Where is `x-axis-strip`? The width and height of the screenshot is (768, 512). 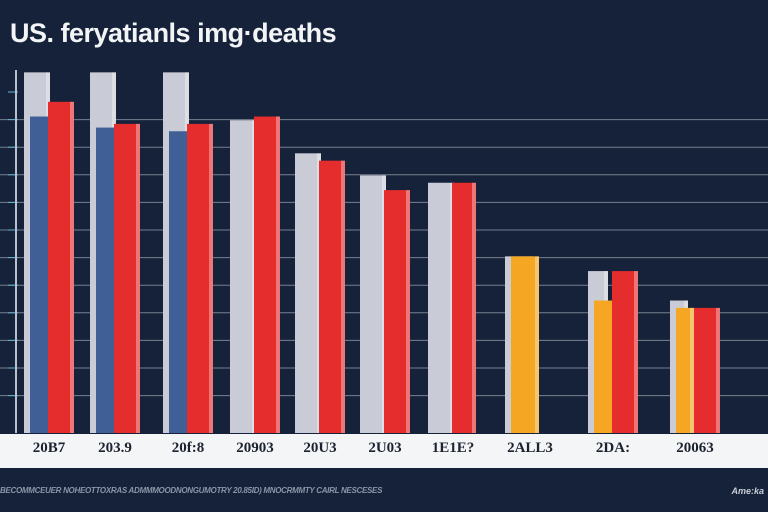 x-axis-strip is located at coordinates (384, 451).